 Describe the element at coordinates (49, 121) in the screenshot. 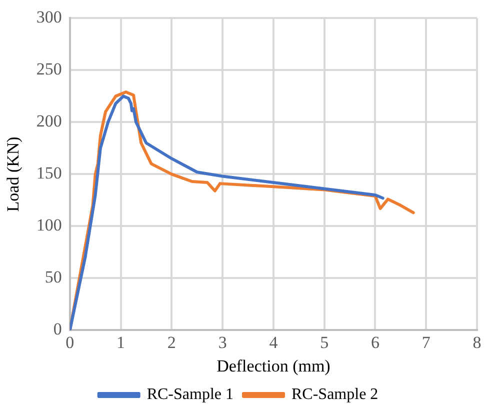

I see `y-tick-label: 200` at that location.